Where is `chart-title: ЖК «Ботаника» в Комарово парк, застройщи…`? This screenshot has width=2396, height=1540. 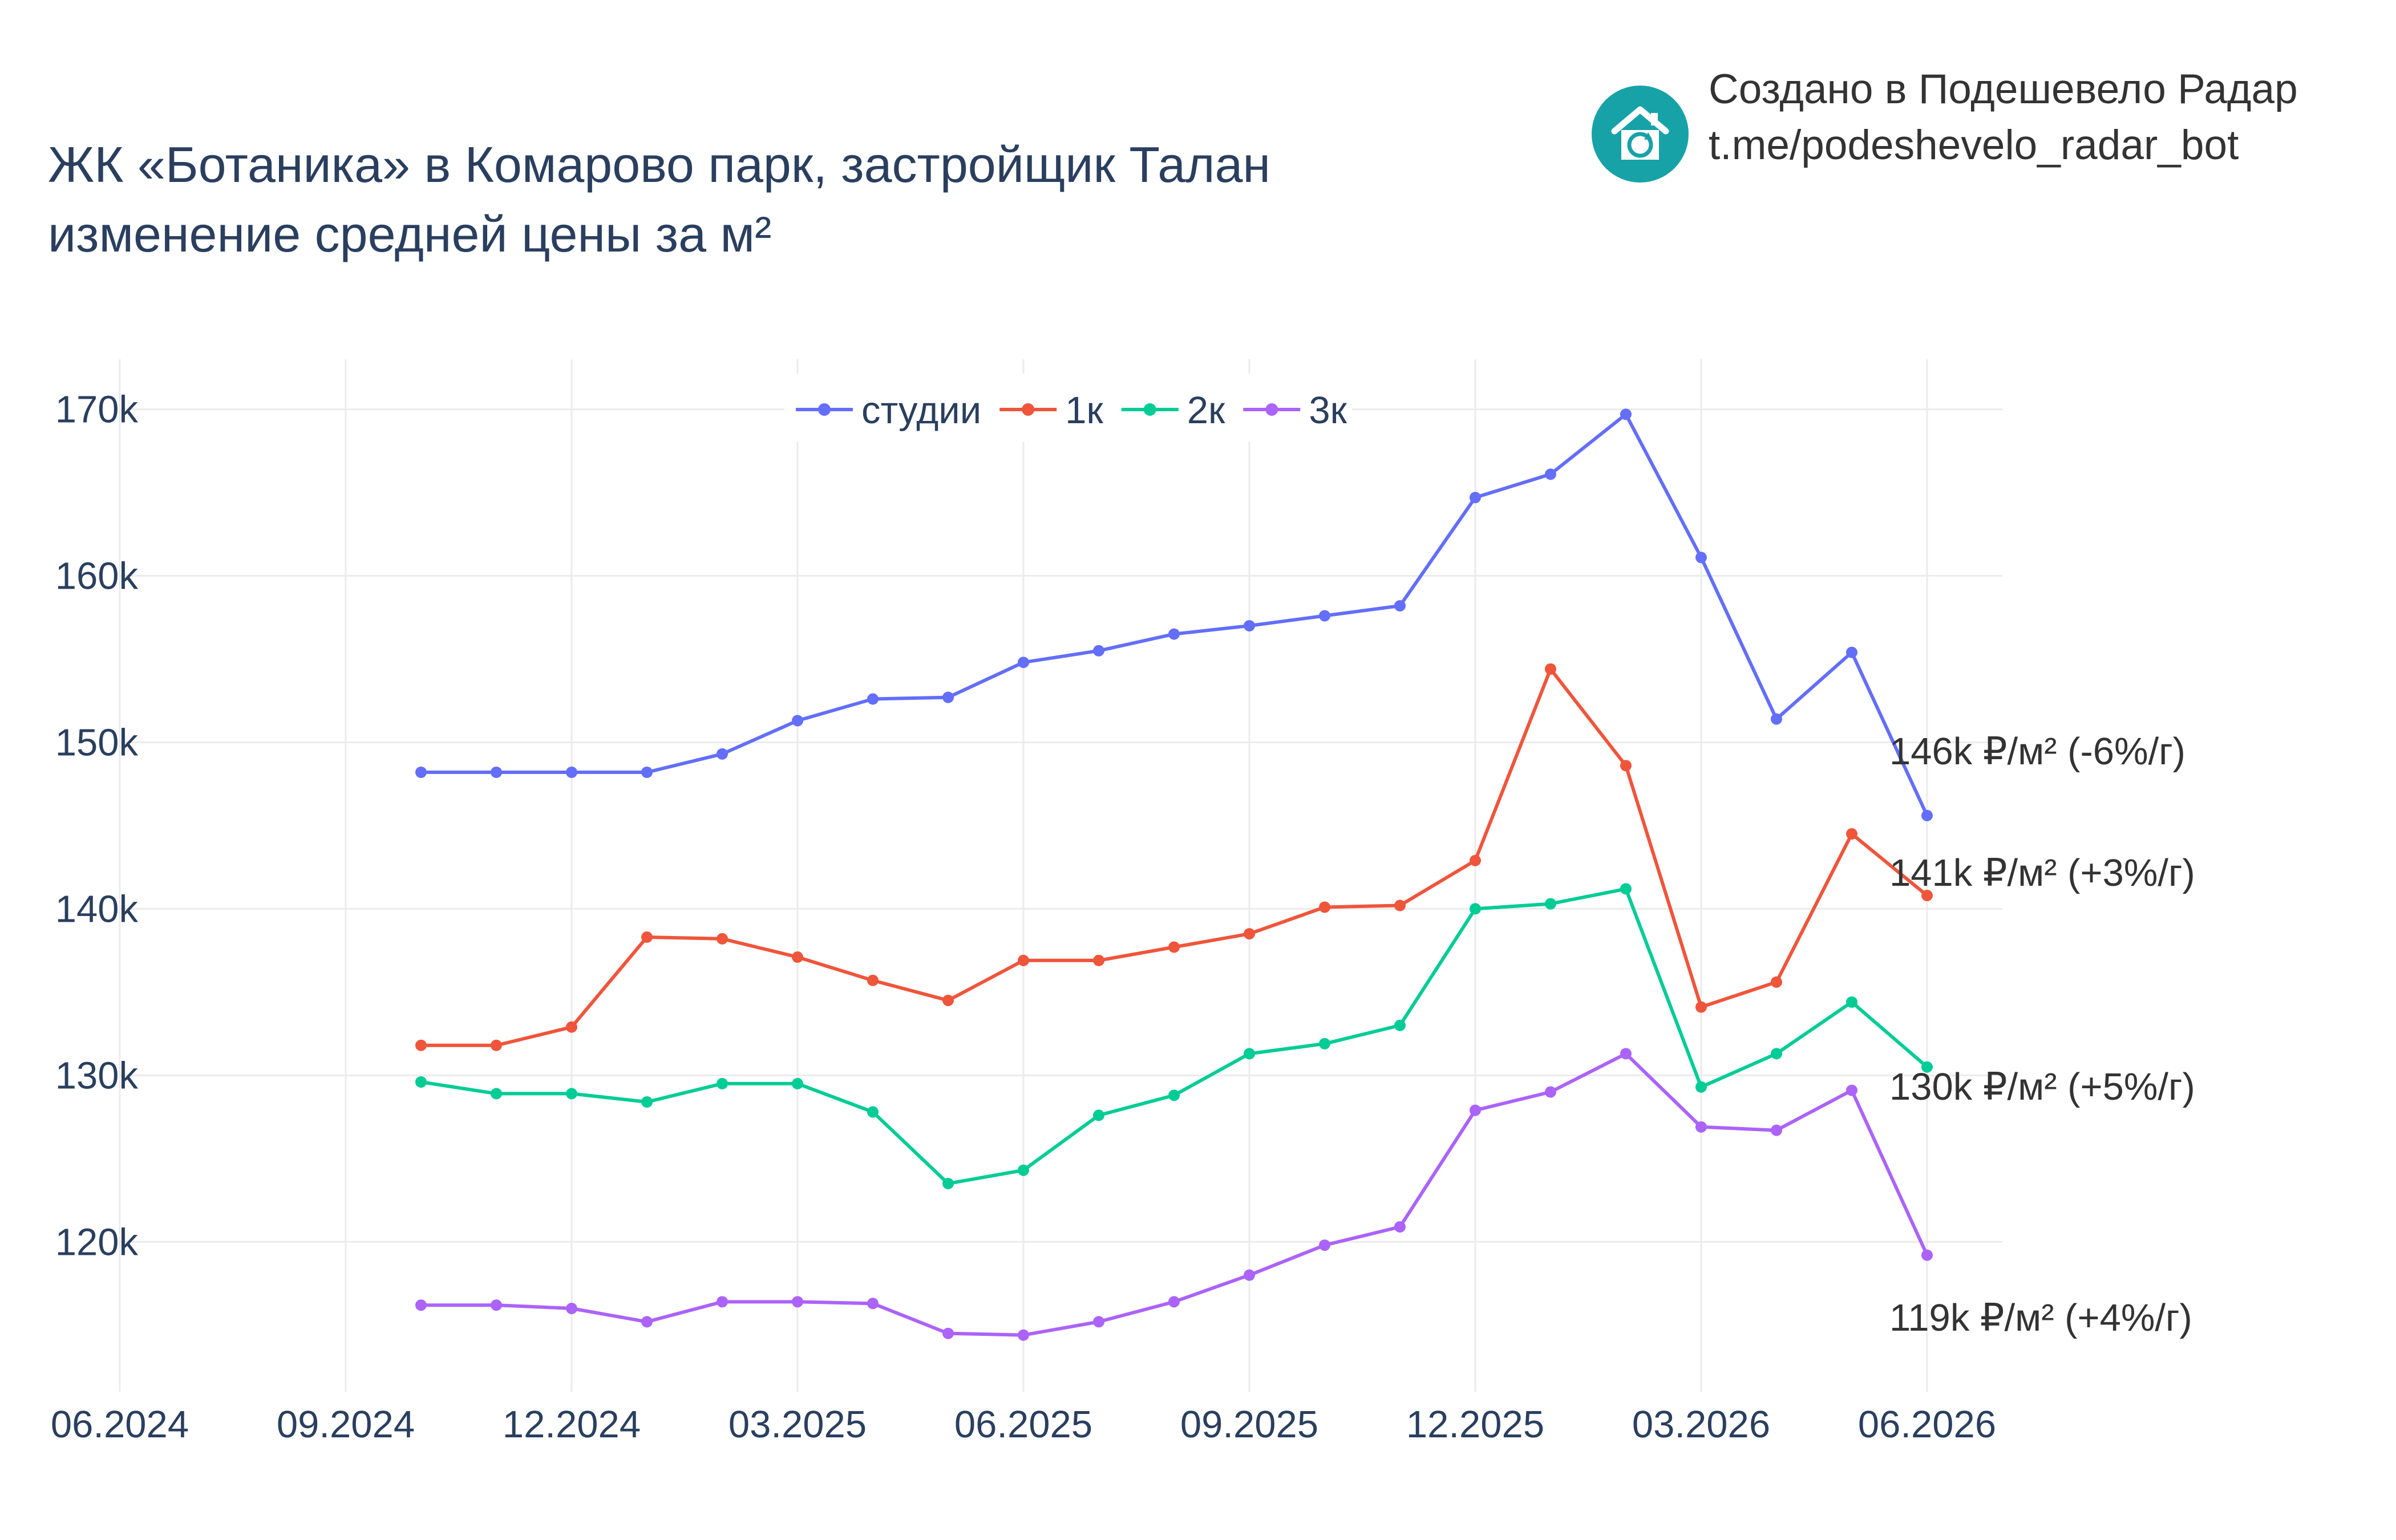 chart-title: ЖК «Ботаника» в Комарово парк, застройщи… is located at coordinates (659, 199).